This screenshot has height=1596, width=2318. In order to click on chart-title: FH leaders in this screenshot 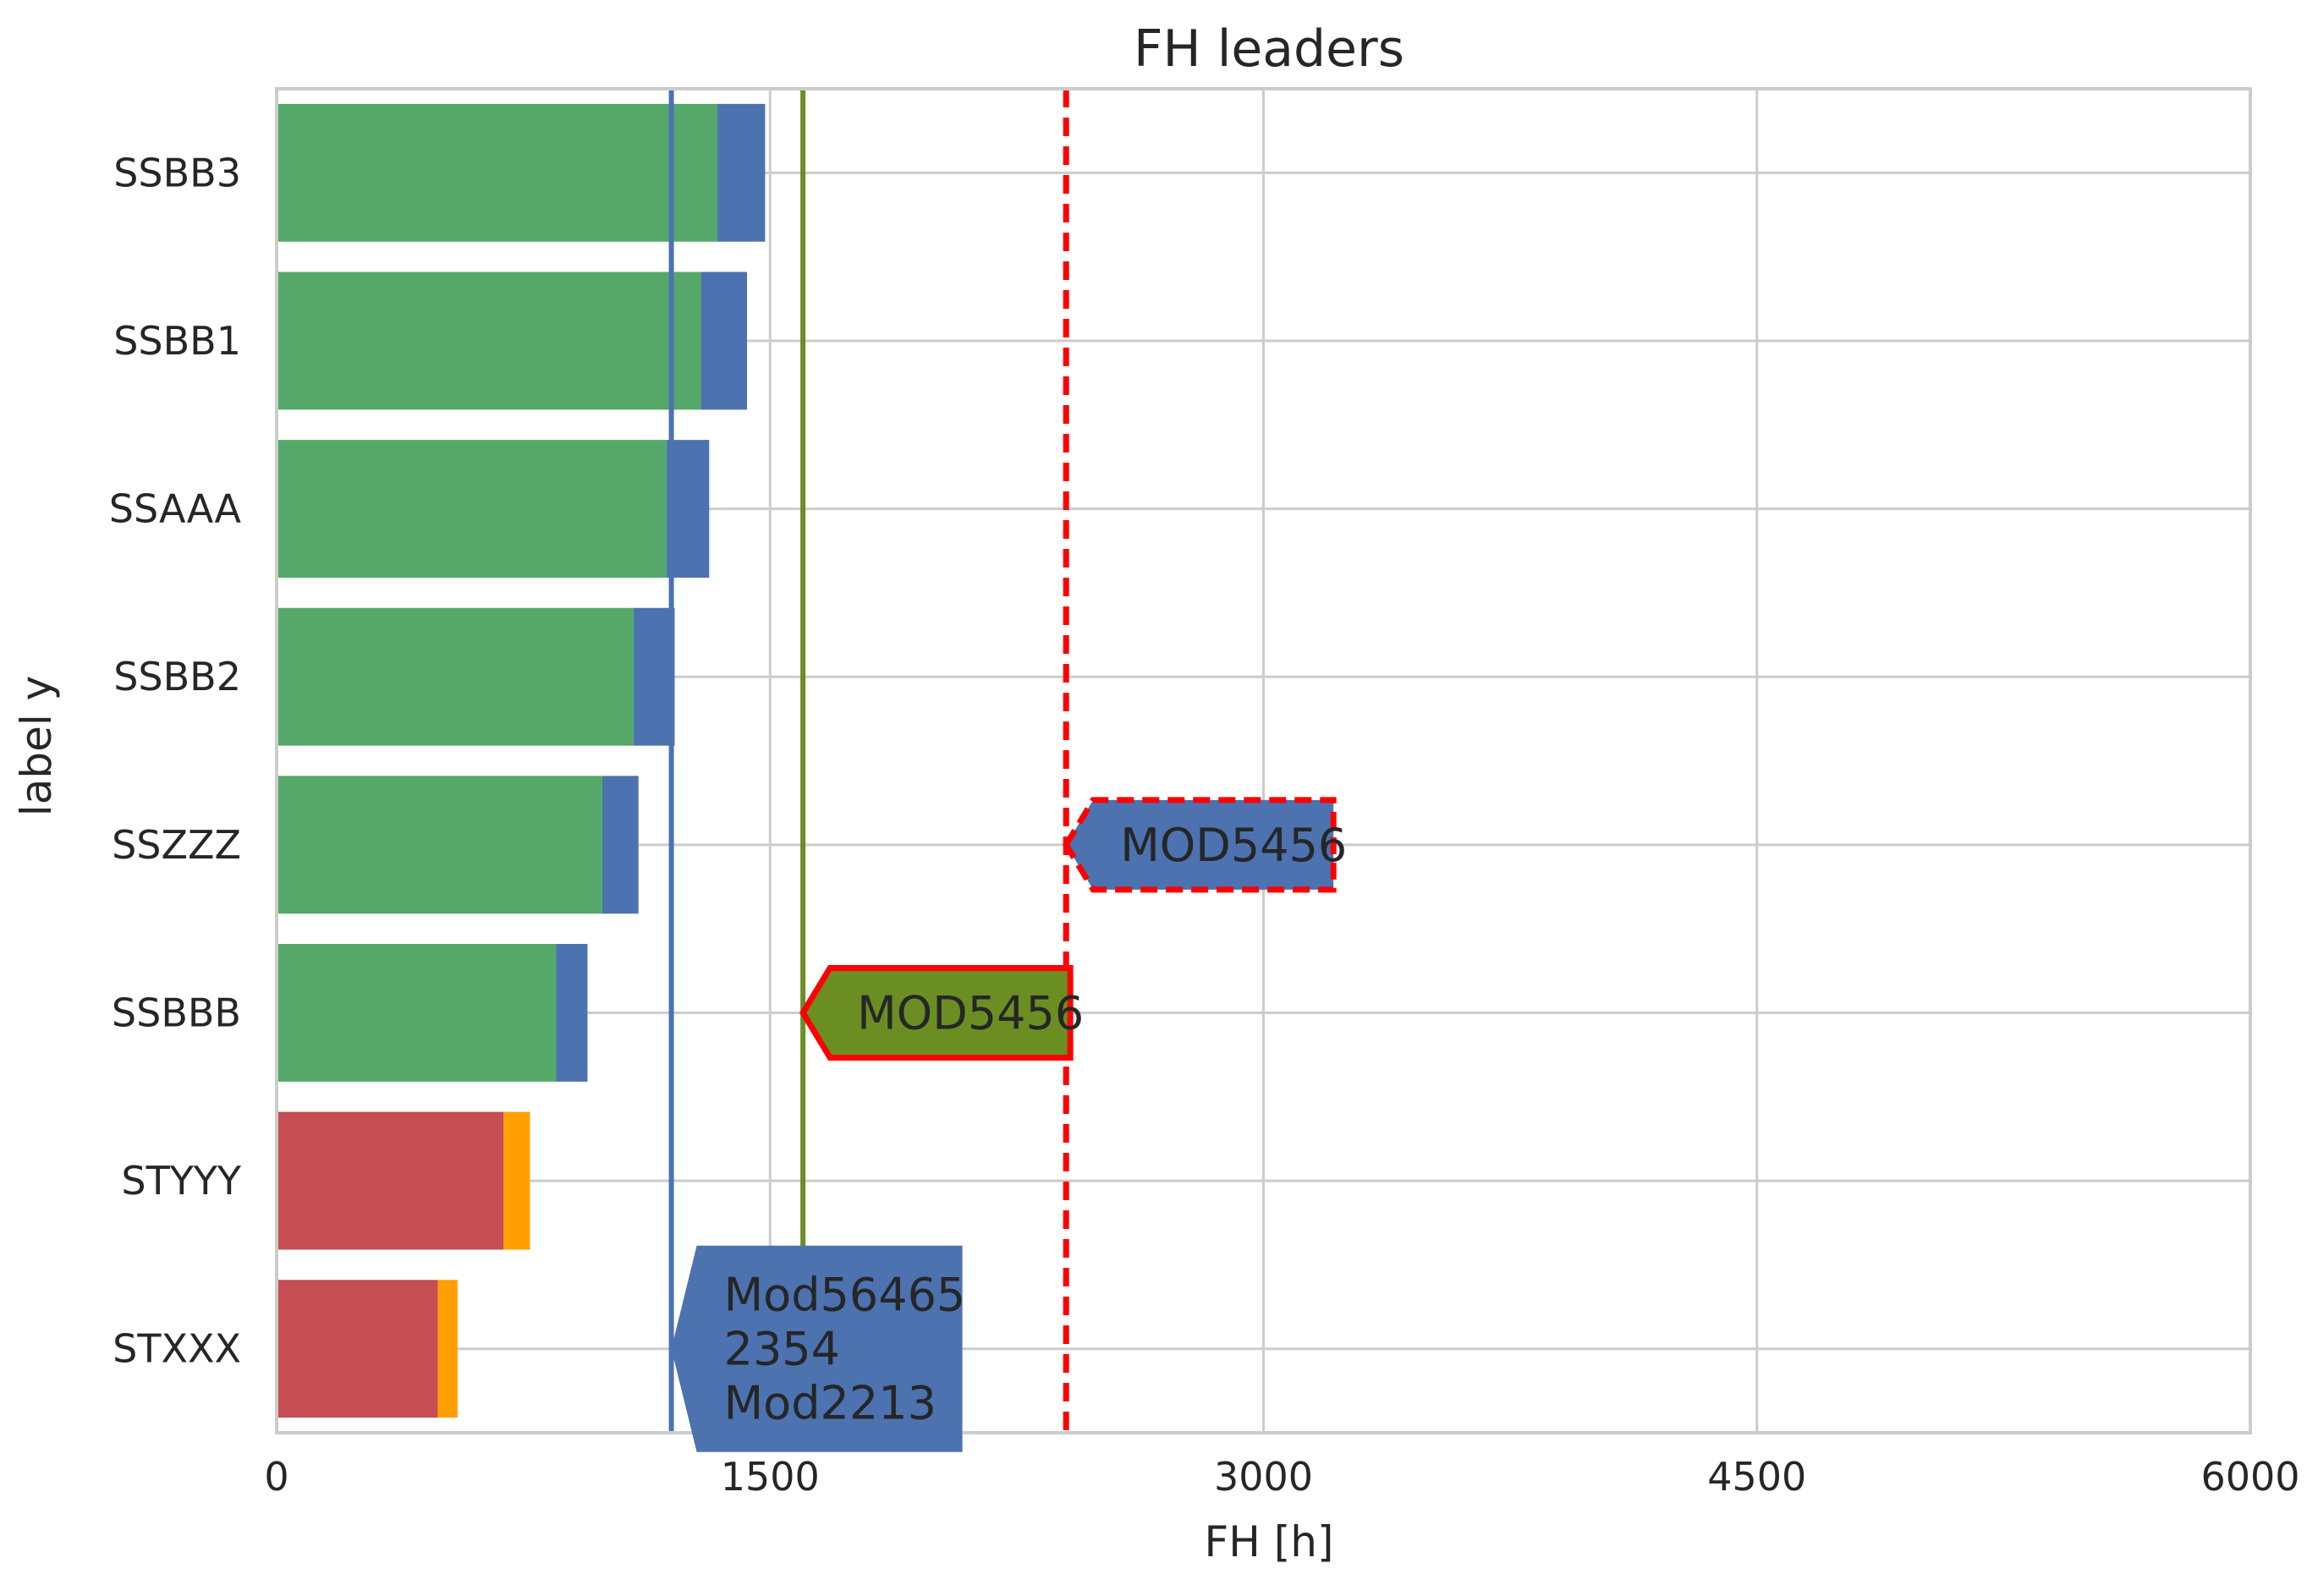, I will do `click(1269, 49)`.